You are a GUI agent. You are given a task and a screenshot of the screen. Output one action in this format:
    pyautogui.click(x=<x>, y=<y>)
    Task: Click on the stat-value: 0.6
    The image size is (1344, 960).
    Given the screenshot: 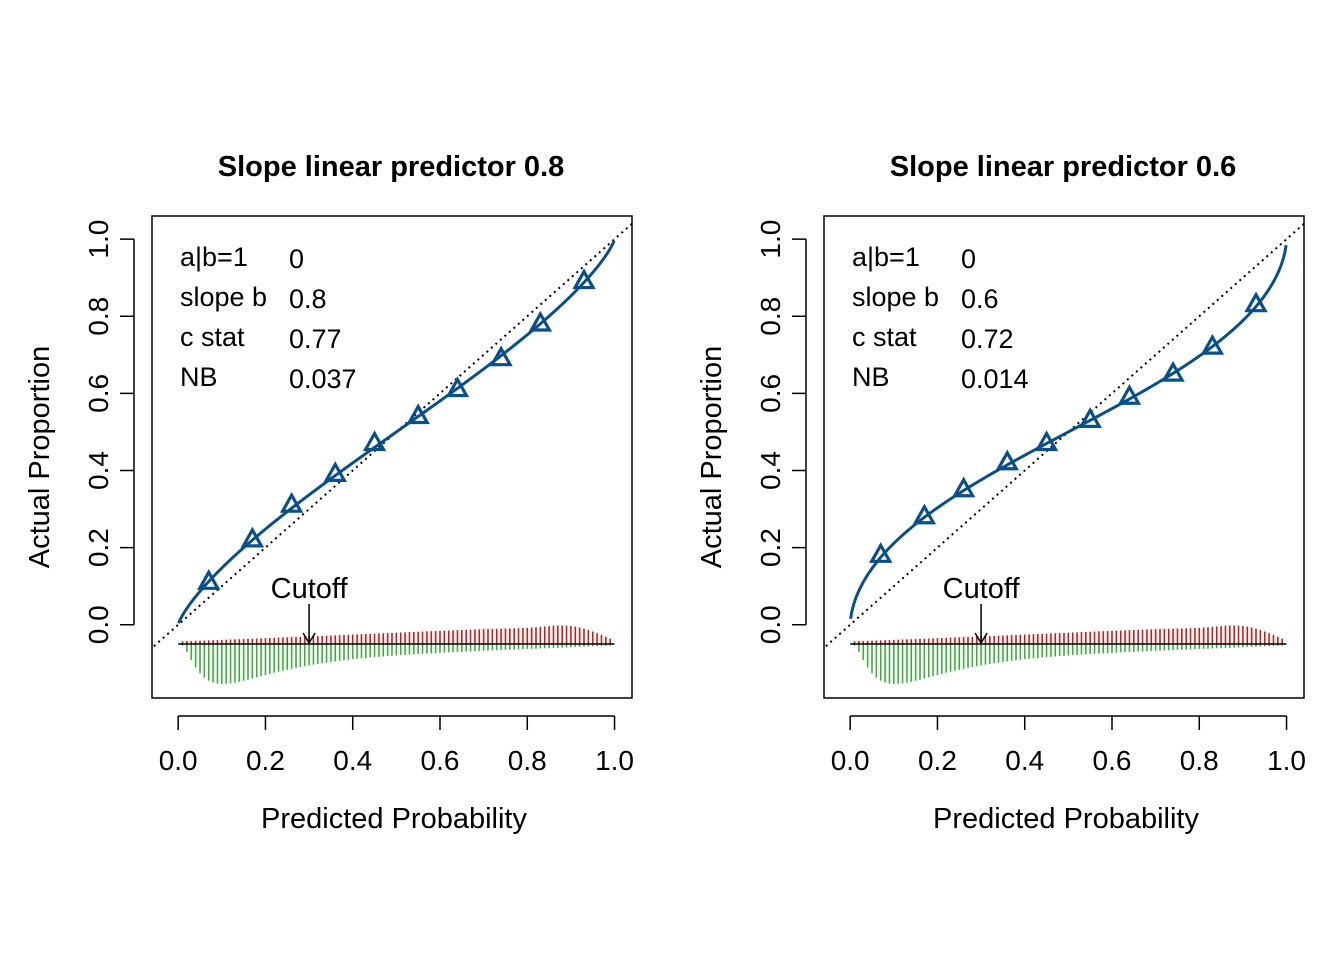 What is the action you would take?
    pyautogui.click(x=980, y=299)
    